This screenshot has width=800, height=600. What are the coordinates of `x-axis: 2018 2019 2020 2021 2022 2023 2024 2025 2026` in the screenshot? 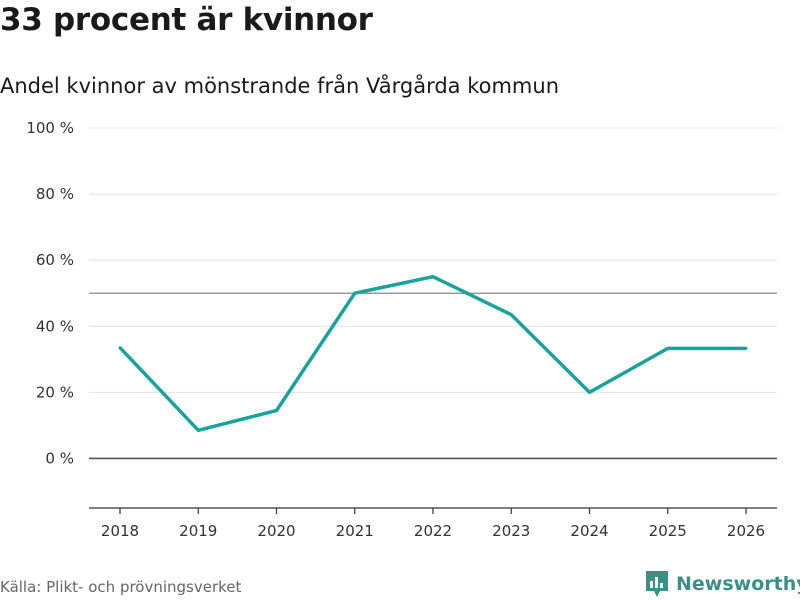 It's located at (433, 523).